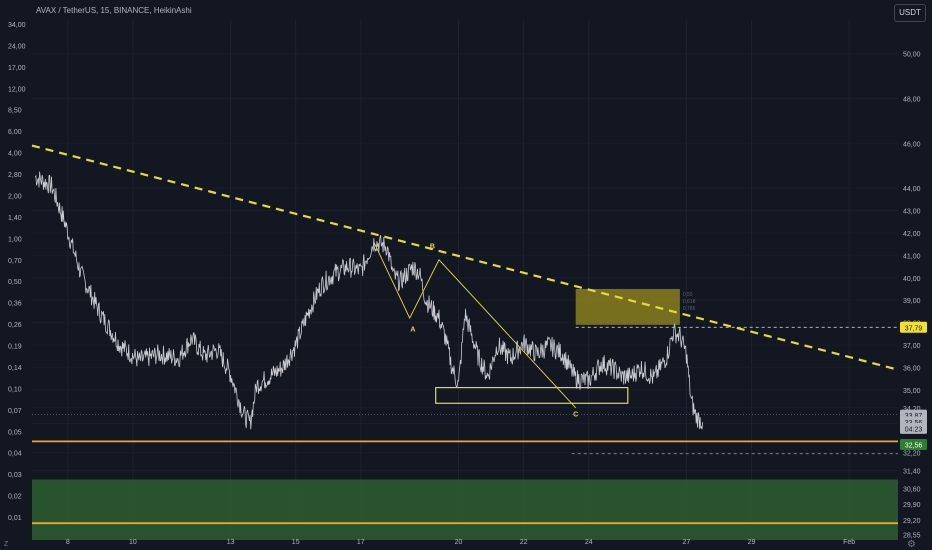 This screenshot has height=550, width=932. What do you see at coordinates (17, 89) in the screenshot?
I see `left-tick-label-3: 12,00` at bounding box center [17, 89].